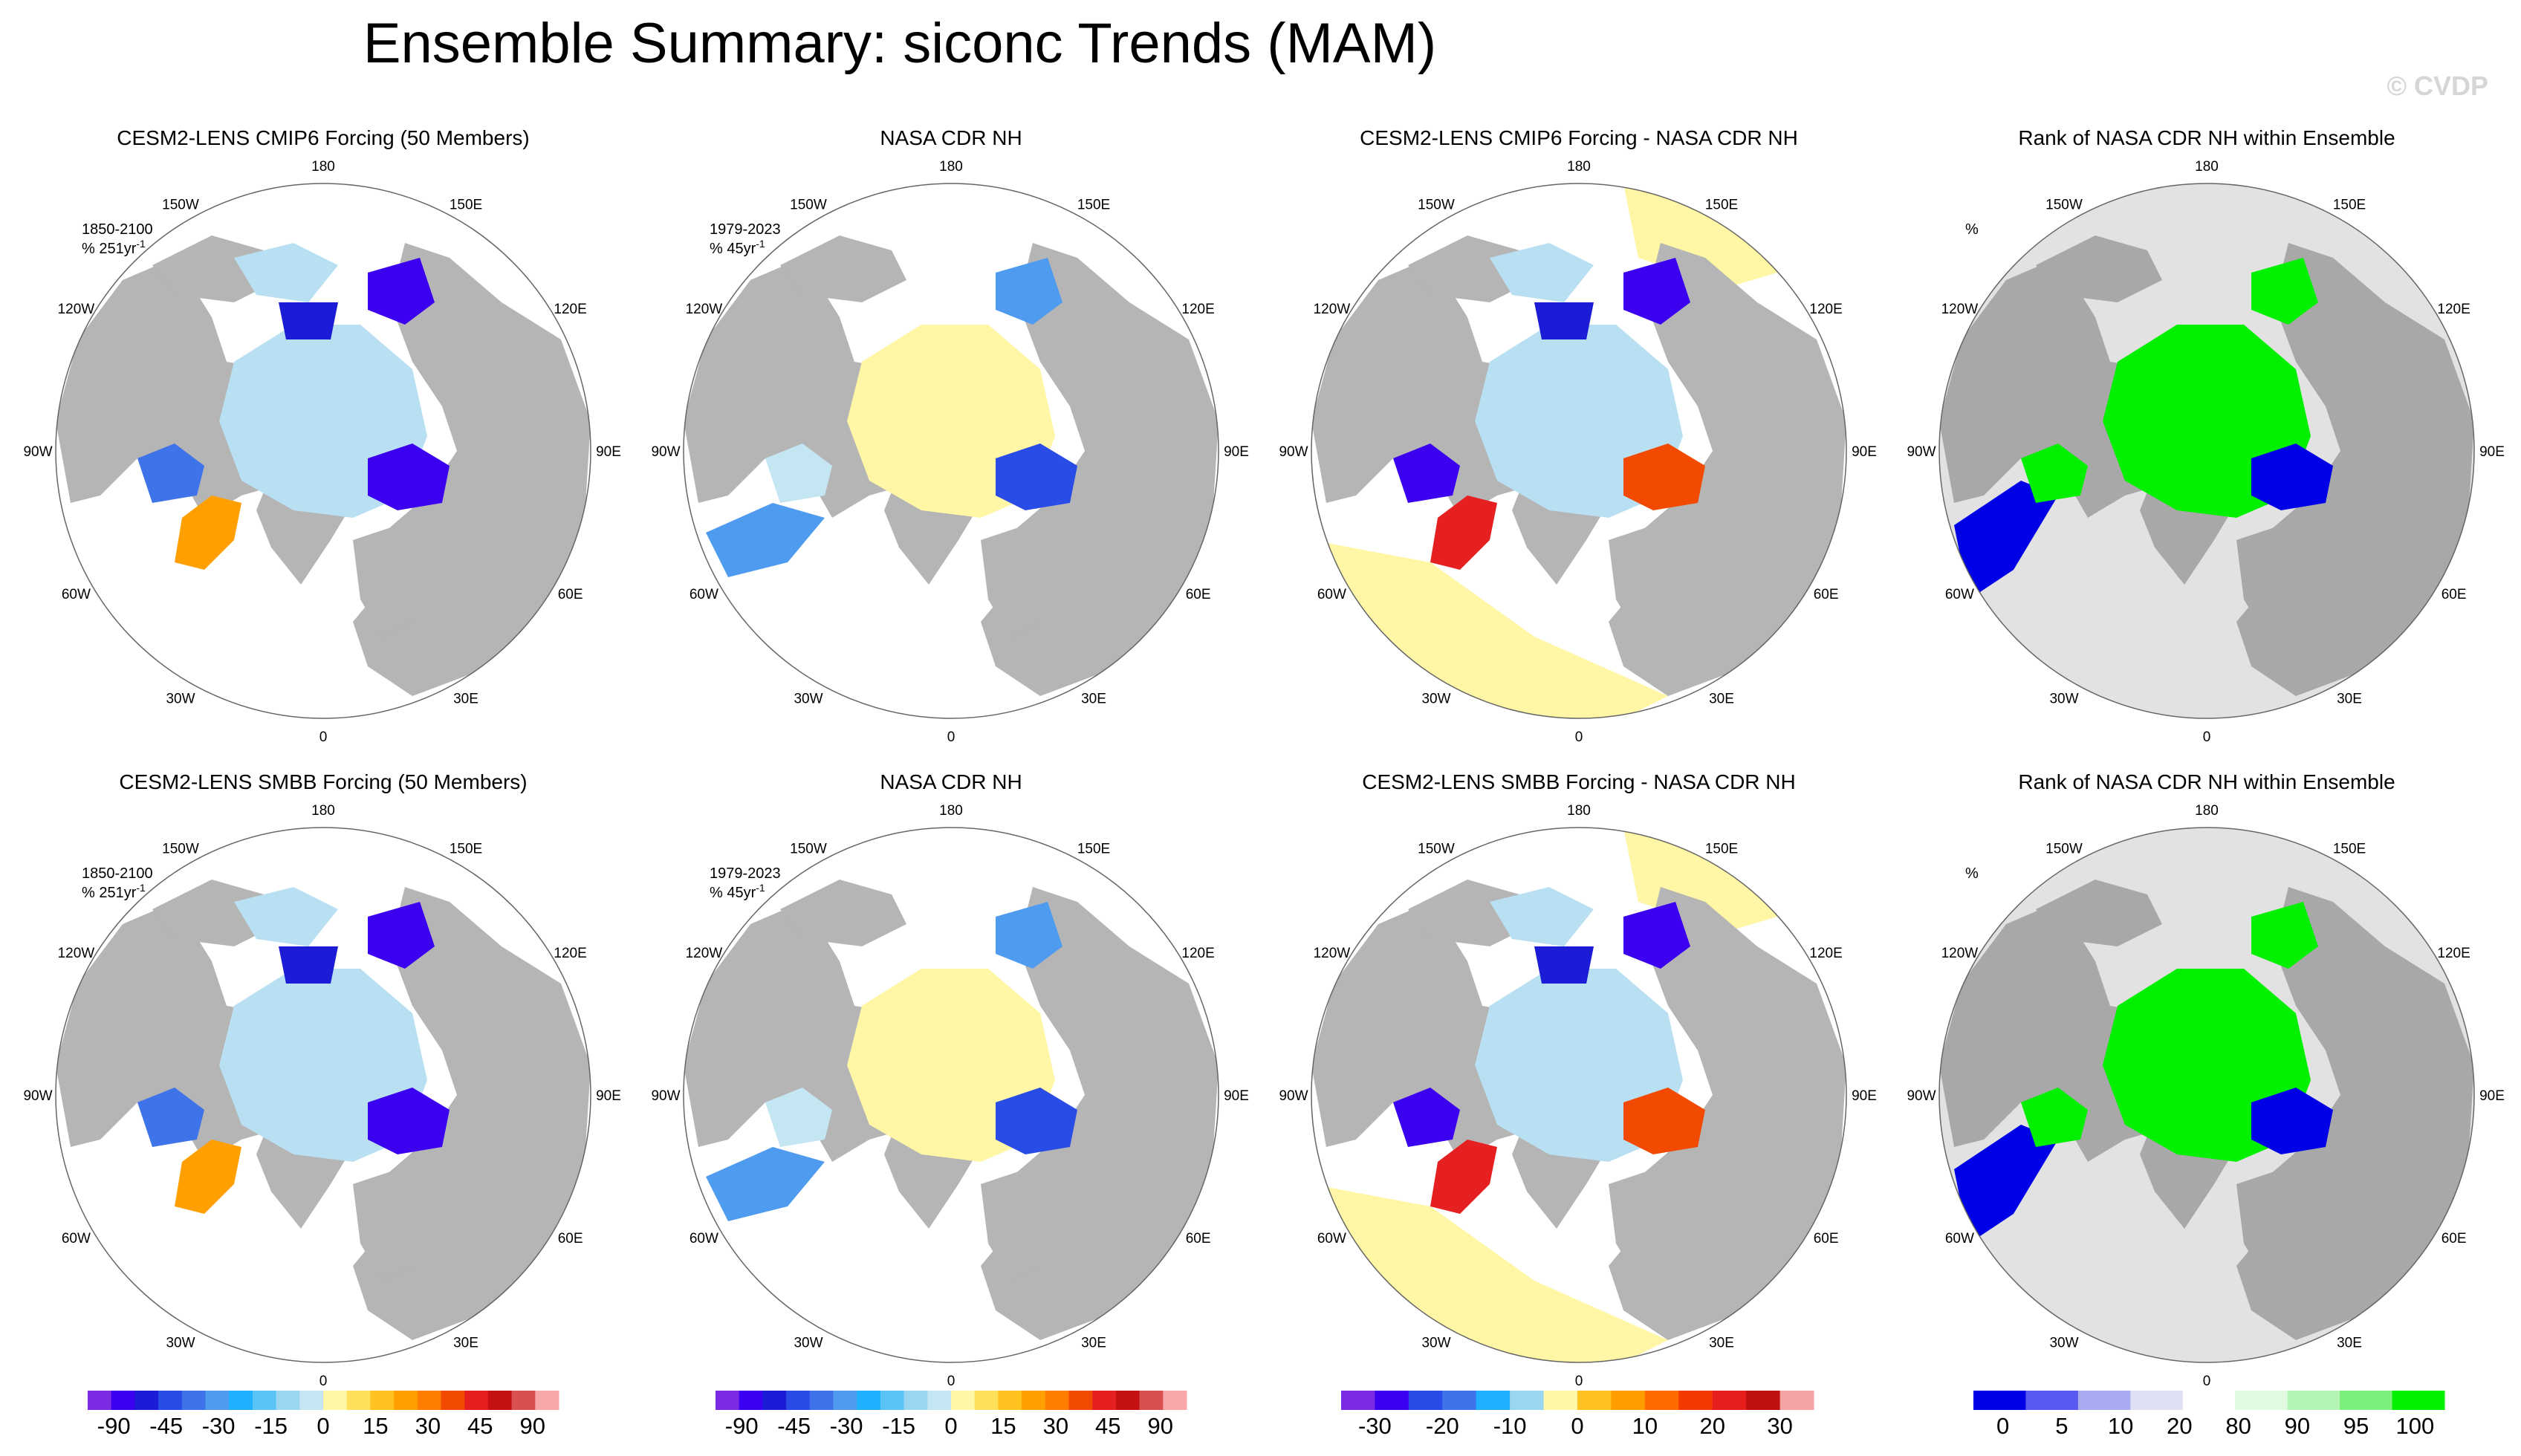  I want to click on colorbar-label: -20, so click(1442, 1426).